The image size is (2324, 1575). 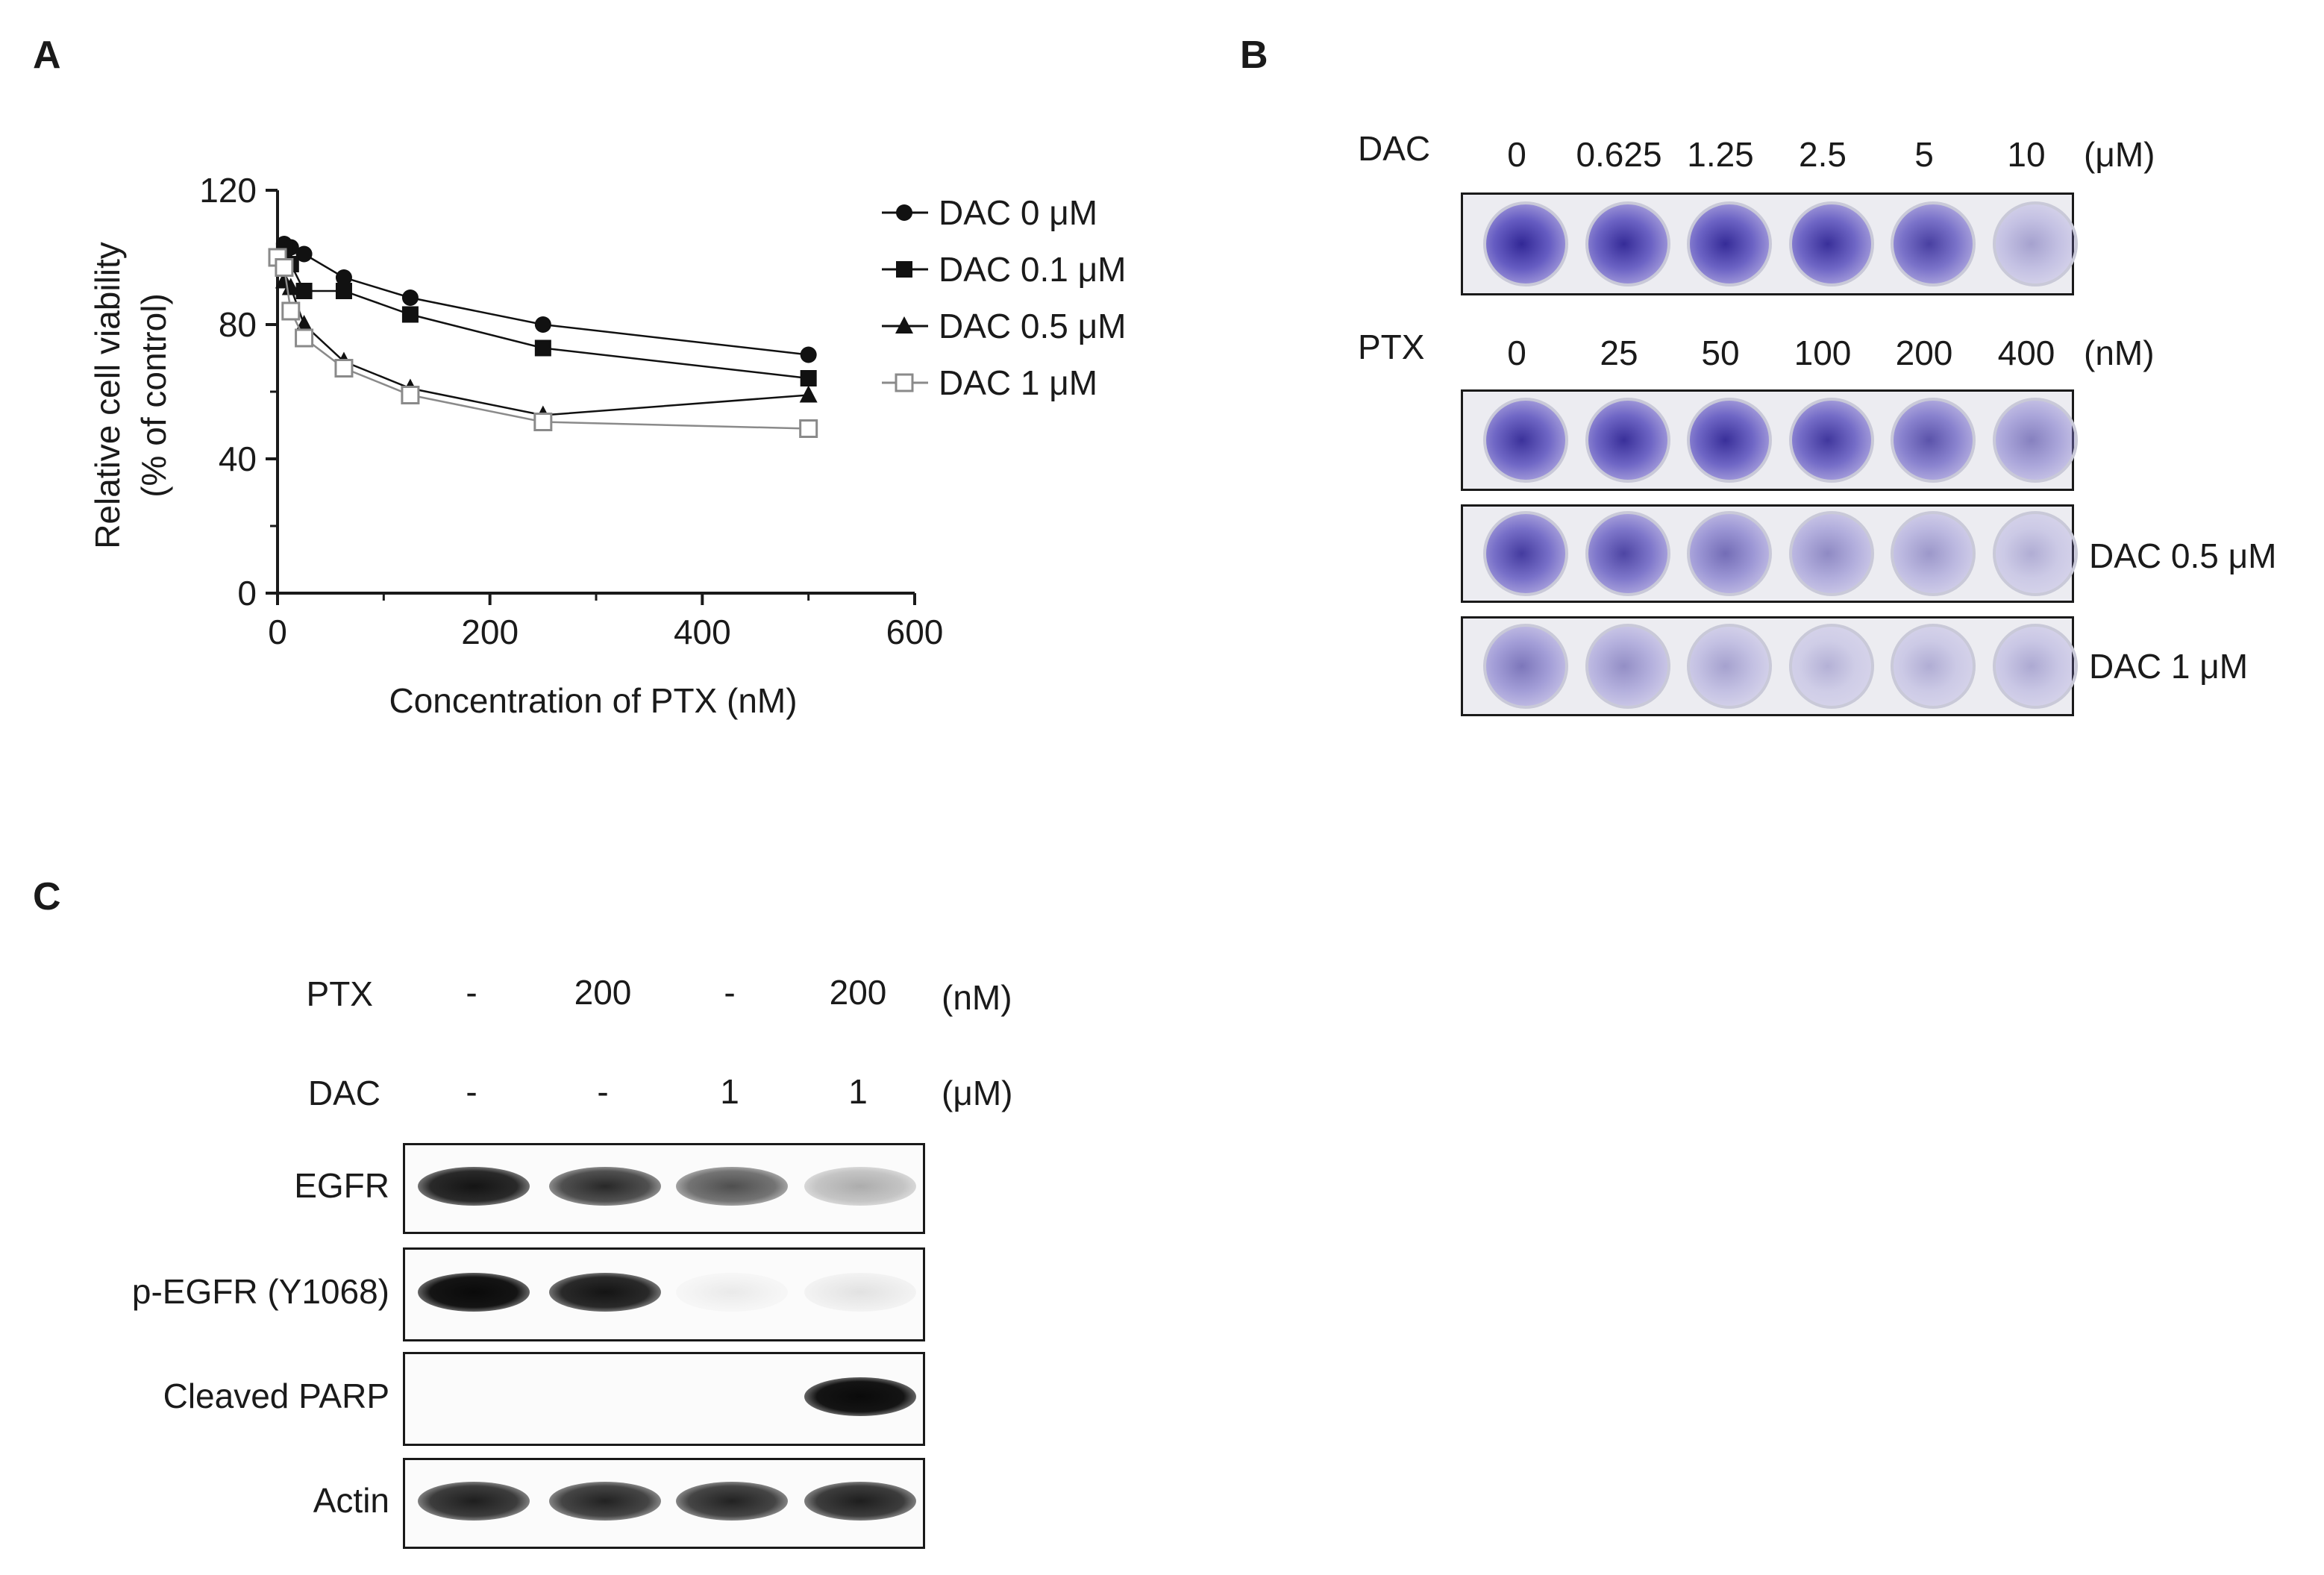 I want to click on y-axis-label-line1: Relative cell viability, so click(x=108, y=395).